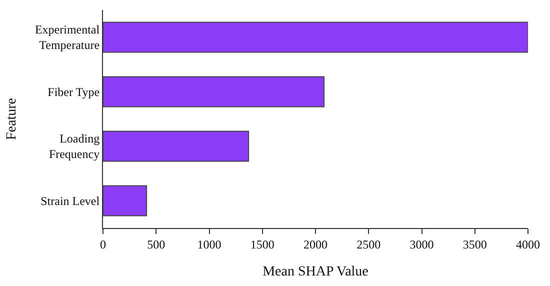 The height and width of the screenshot is (286, 550). Describe the element at coordinates (103, 244) in the screenshot. I see `x-tick-label: 0` at that location.